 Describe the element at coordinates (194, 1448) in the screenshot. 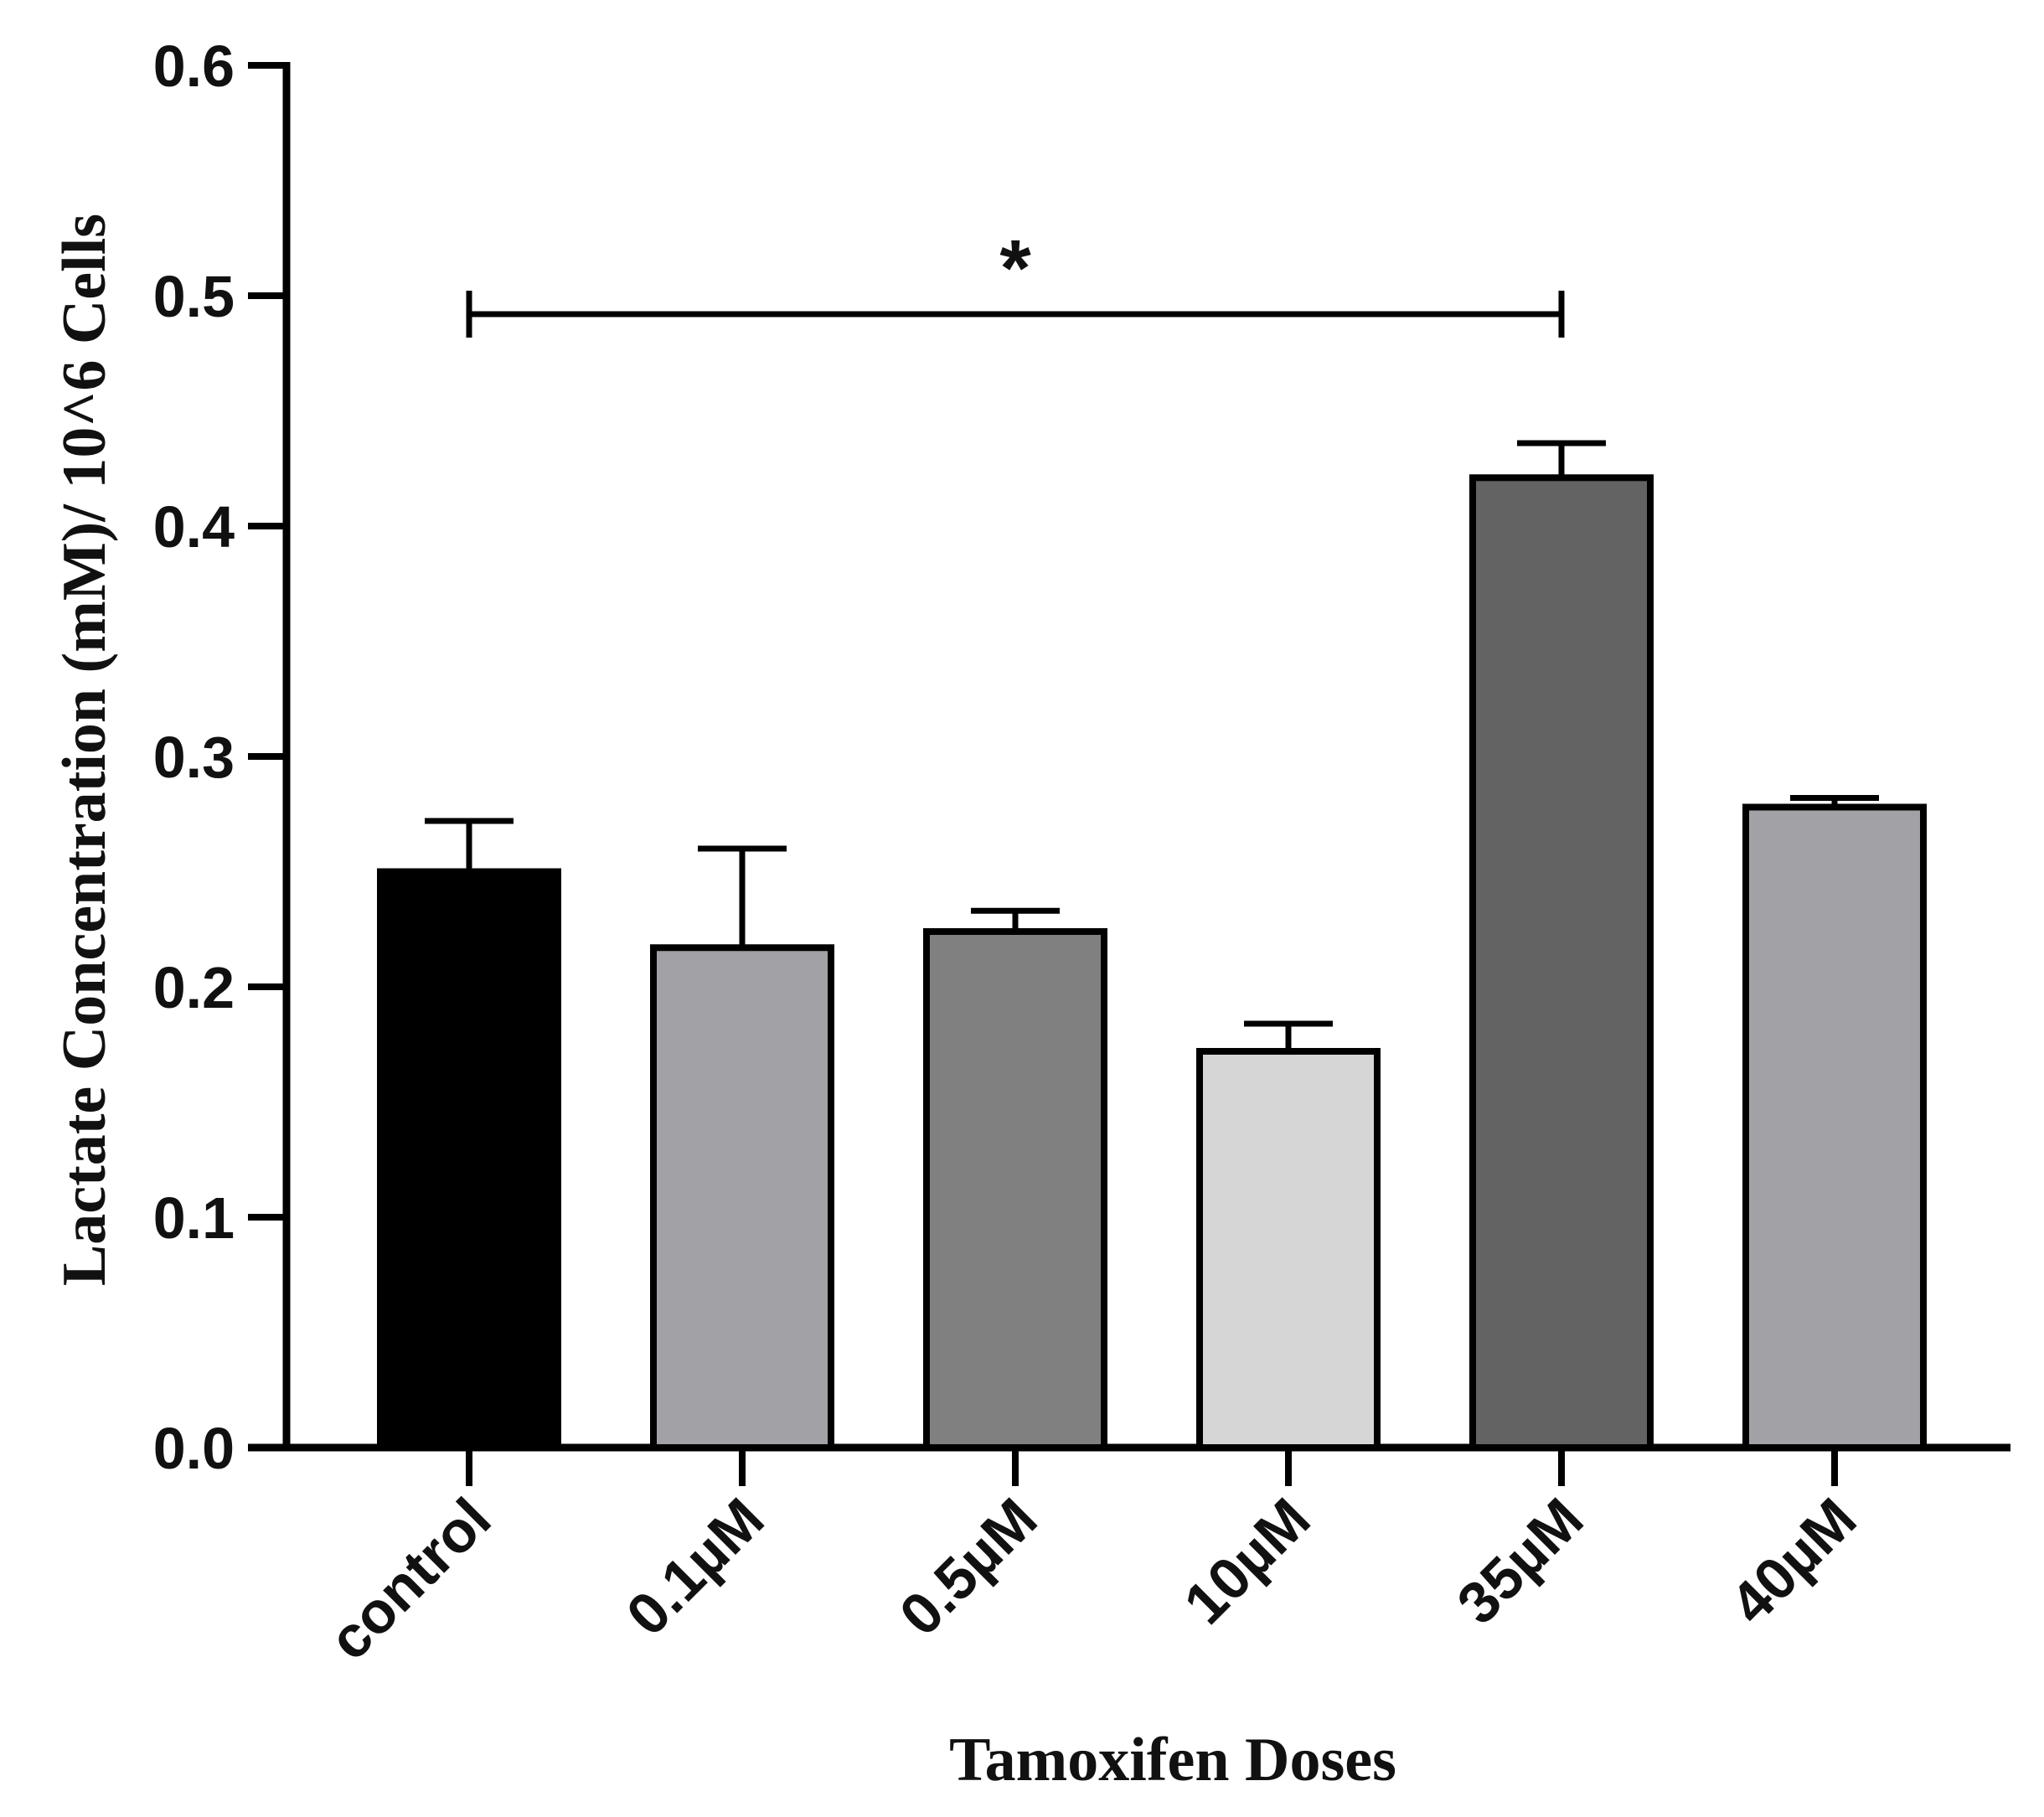

I see `y-tick-label: 0.0` at that location.